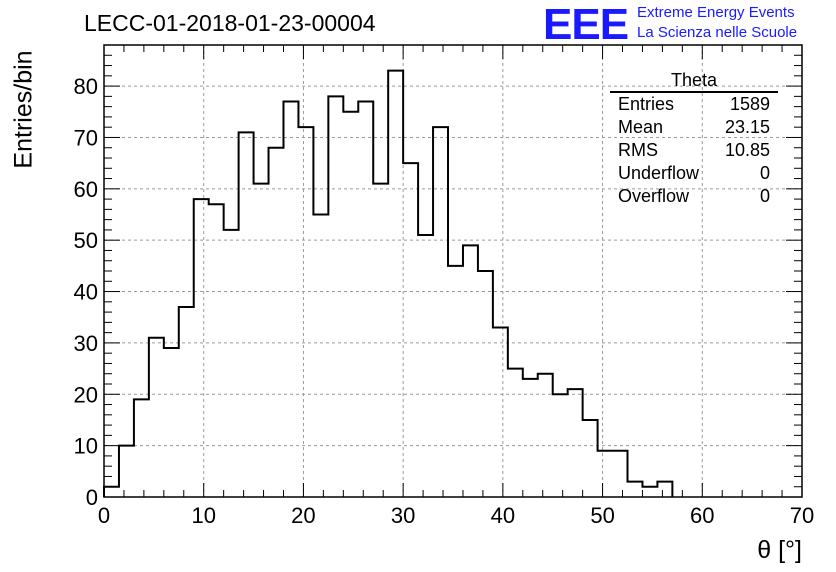  Describe the element at coordinates (702, 515) in the screenshot. I see `x-tick-label: 60` at that location.